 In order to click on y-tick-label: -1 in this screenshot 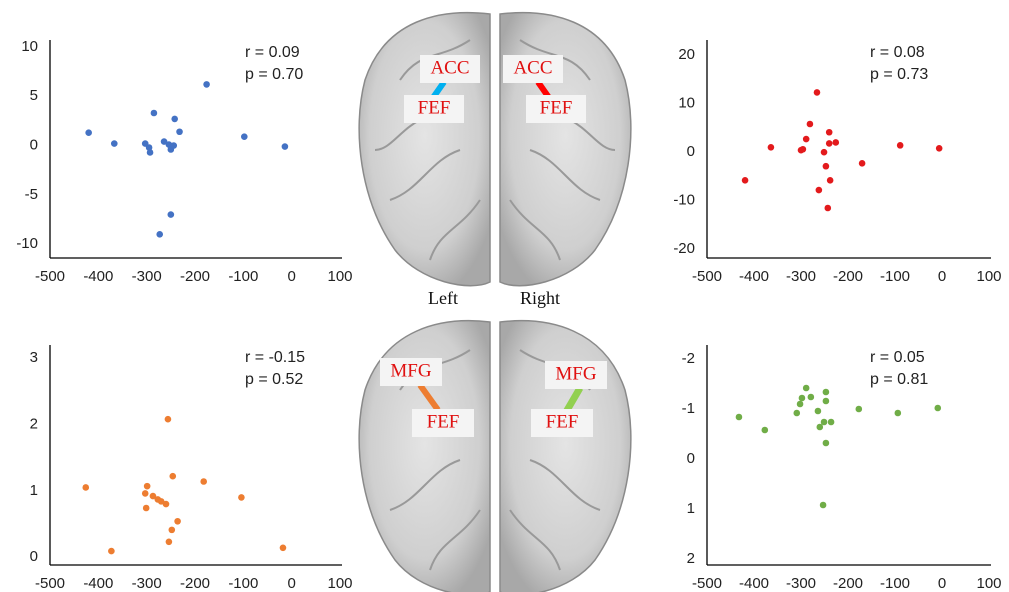, I will do `click(688, 408)`.